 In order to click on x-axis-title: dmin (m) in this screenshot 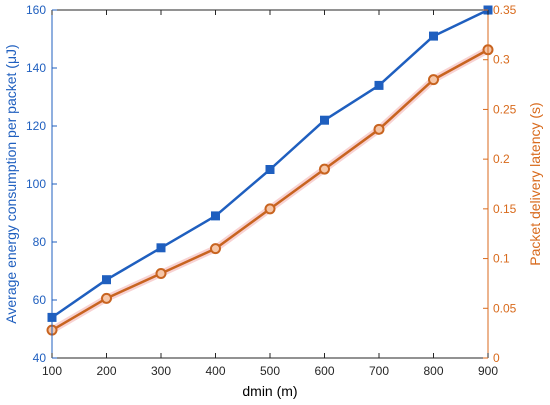, I will do `click(269, 391)`.